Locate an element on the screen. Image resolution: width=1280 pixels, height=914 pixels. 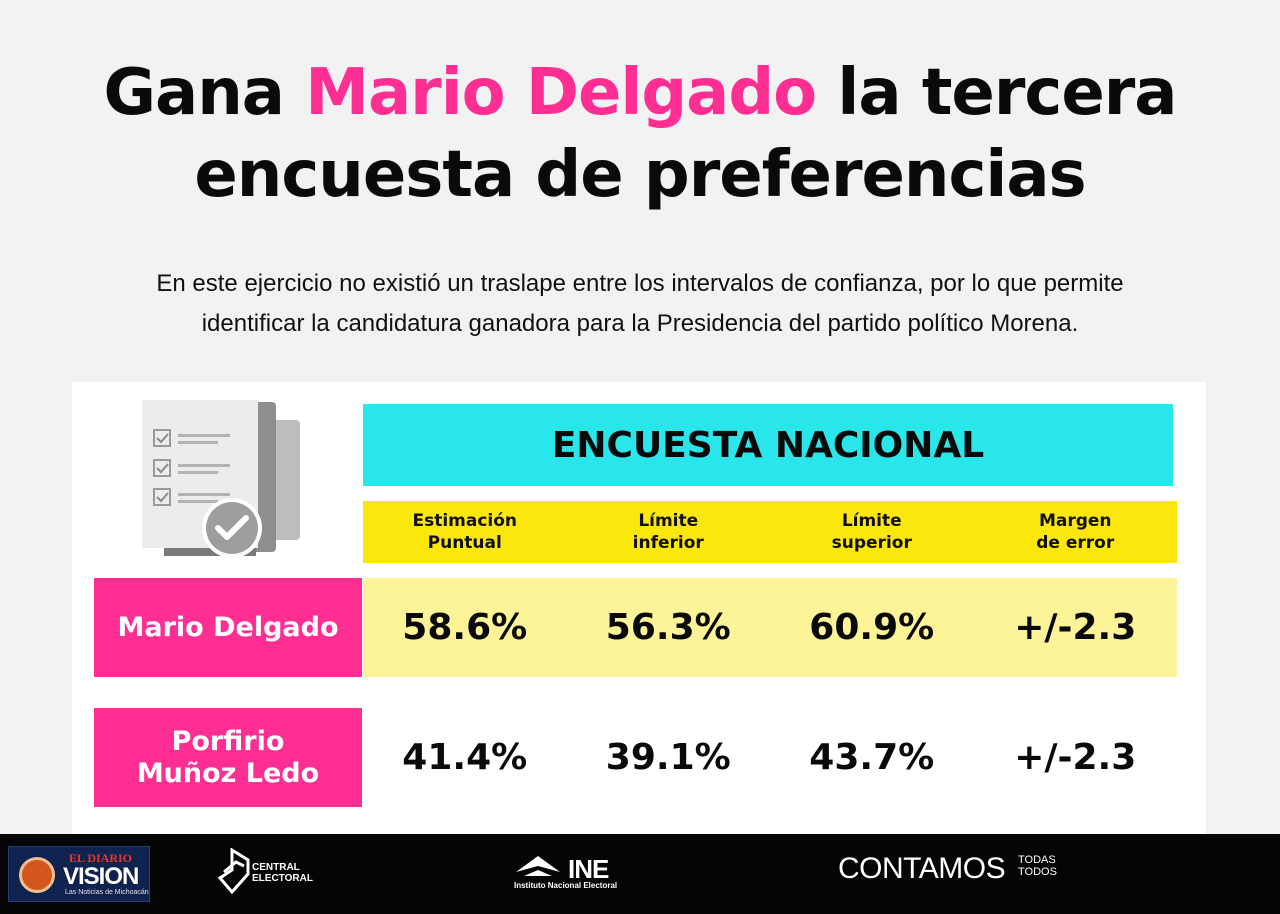
value-estimate: 58.6% is located at coordinates (465, 627).